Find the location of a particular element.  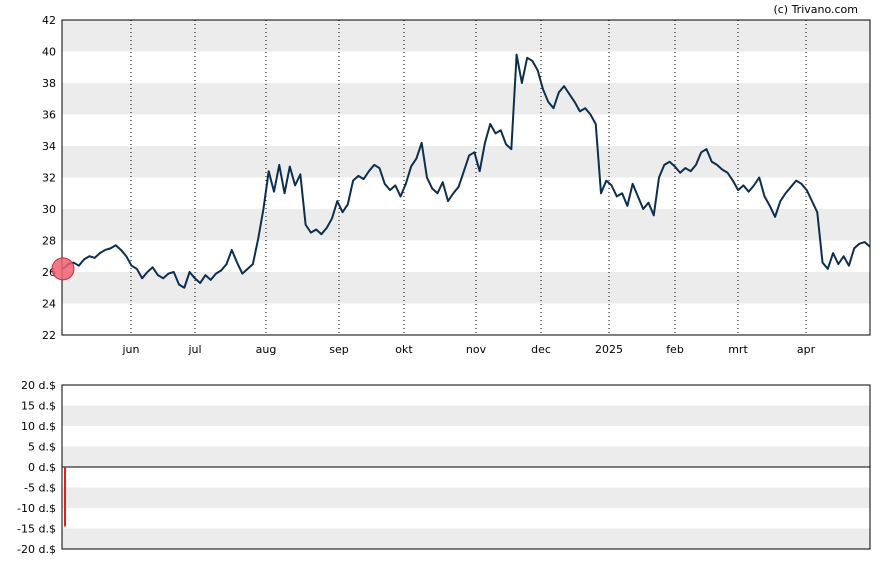

start-marker is located at coordinates (63, 269).